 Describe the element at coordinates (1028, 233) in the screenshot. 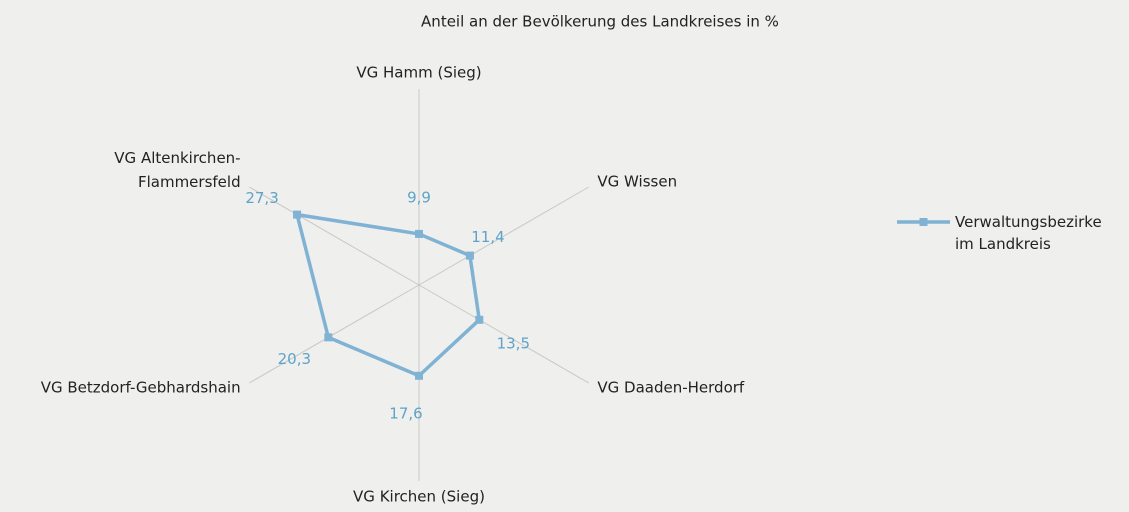

I see `legend-label: Verwaltungsbezirke im Landkreis` at that location.